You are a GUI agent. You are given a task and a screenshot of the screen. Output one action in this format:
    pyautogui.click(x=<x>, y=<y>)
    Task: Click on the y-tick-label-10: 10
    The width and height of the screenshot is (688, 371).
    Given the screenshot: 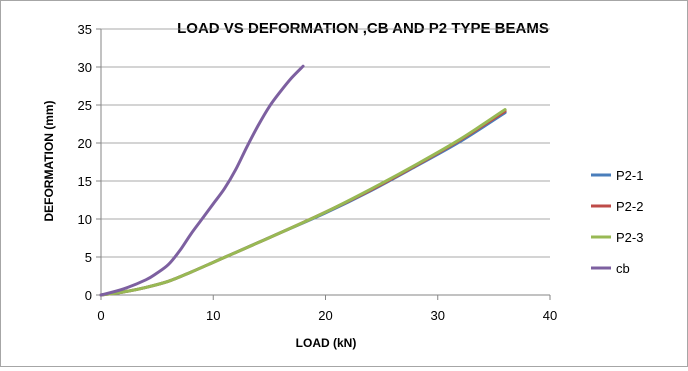 What is the action you would take?
    pyautogui.click(x=85, y=219)
    